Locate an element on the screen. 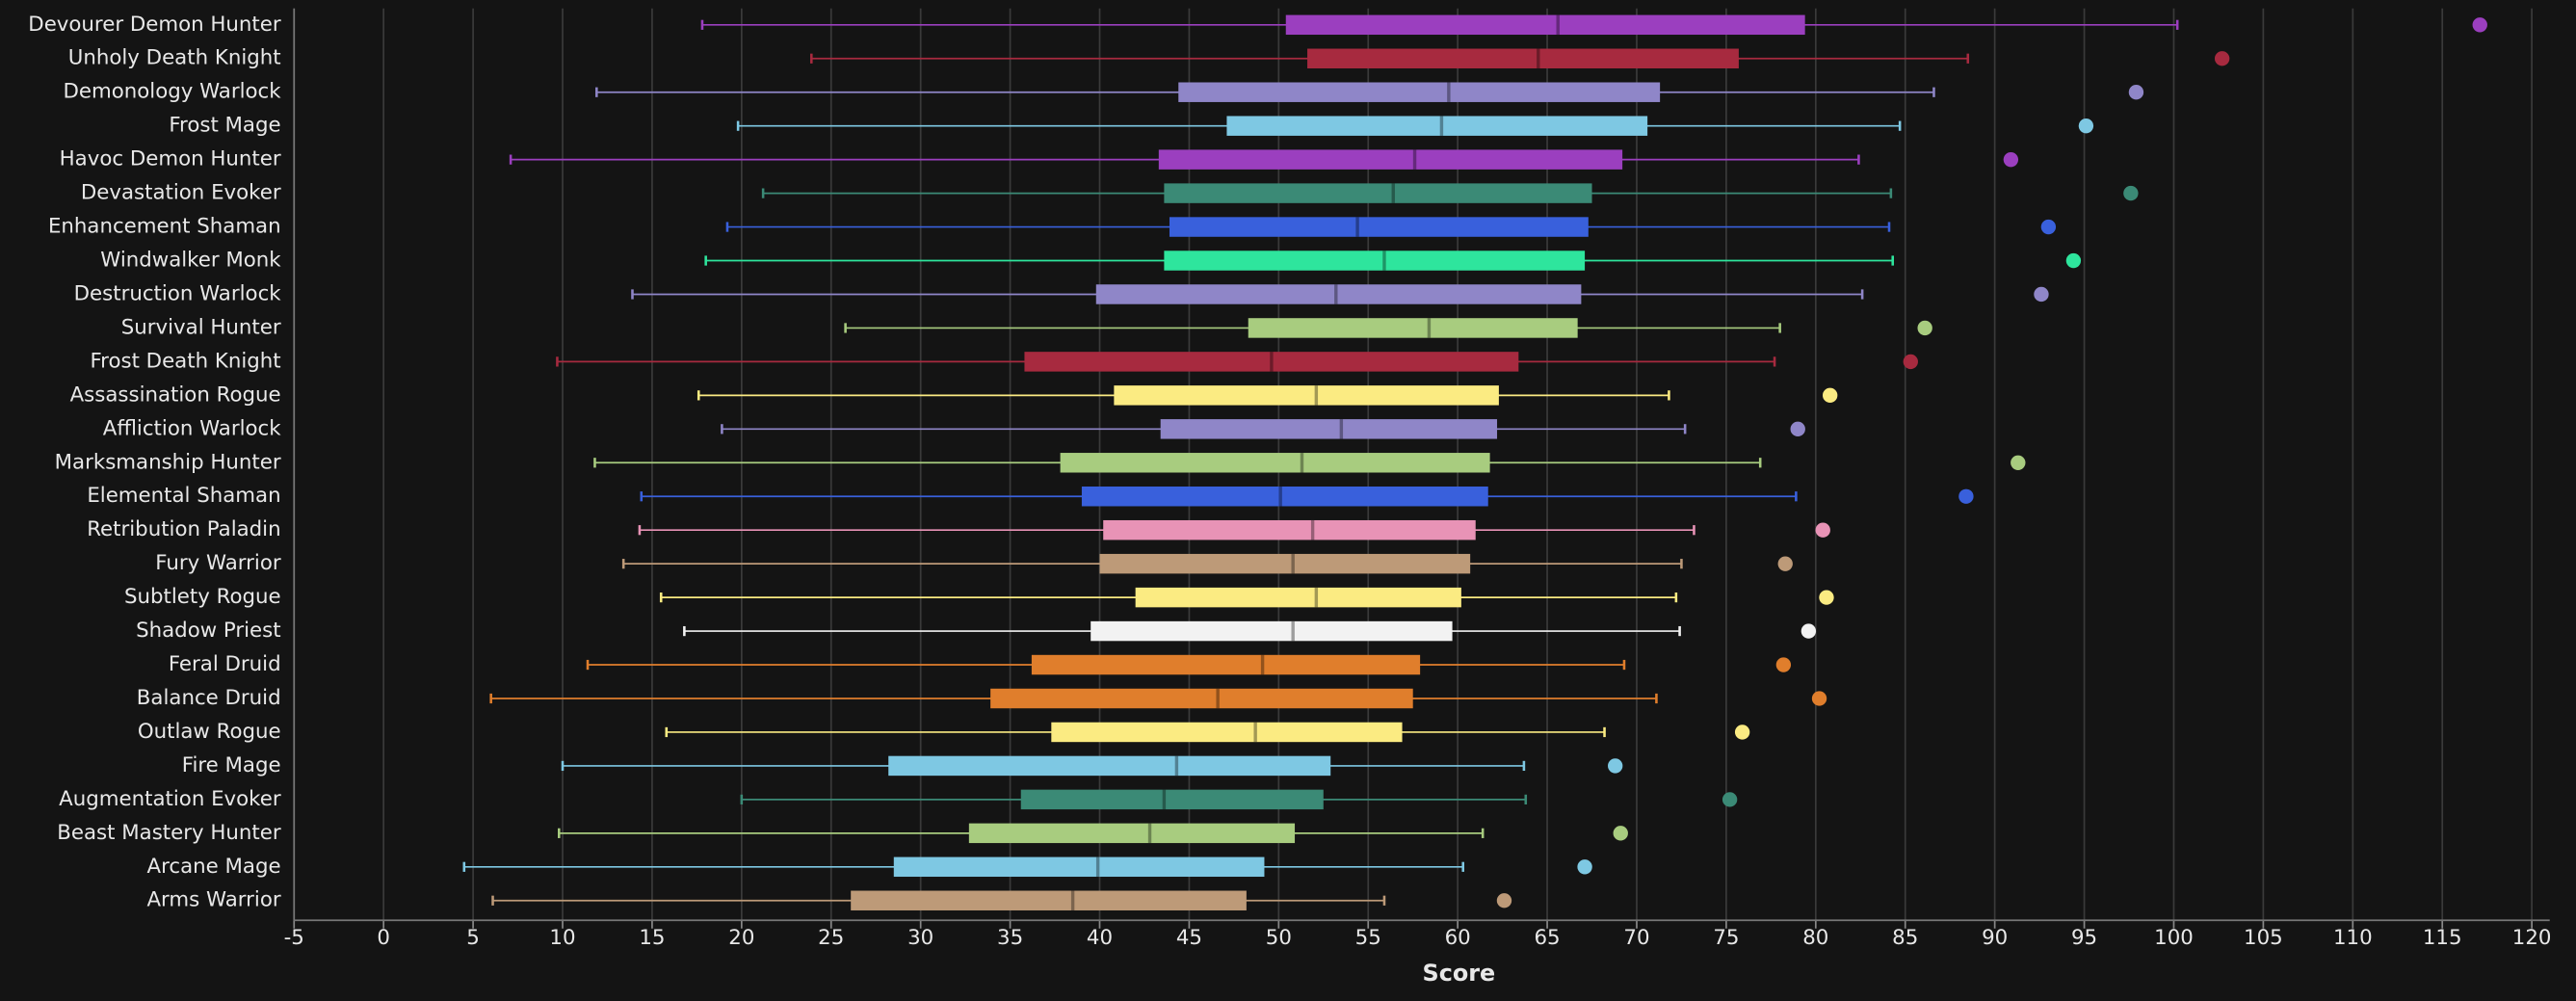 The width and height of the screenshot is (2576, 1001). category-label: Retribution Paladin is located at coordinates (183, 529).